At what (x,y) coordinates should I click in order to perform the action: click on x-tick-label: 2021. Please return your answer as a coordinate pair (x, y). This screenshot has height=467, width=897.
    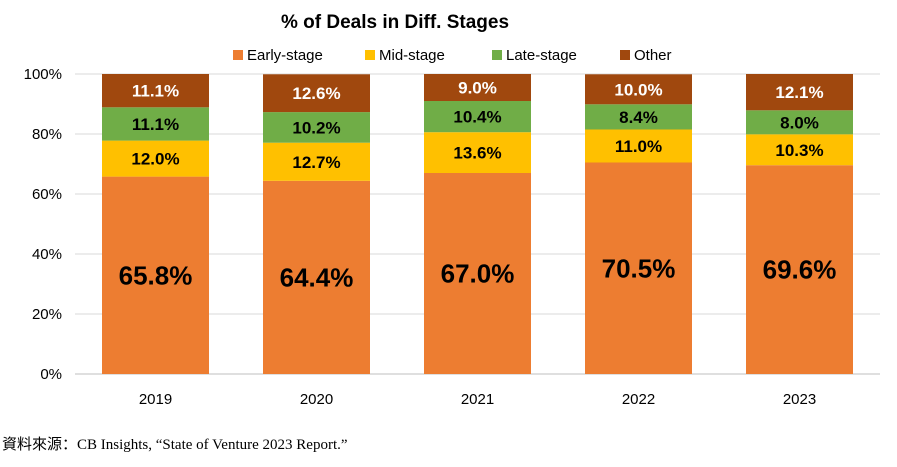
    Looking at the image, I should click on (477, 399).